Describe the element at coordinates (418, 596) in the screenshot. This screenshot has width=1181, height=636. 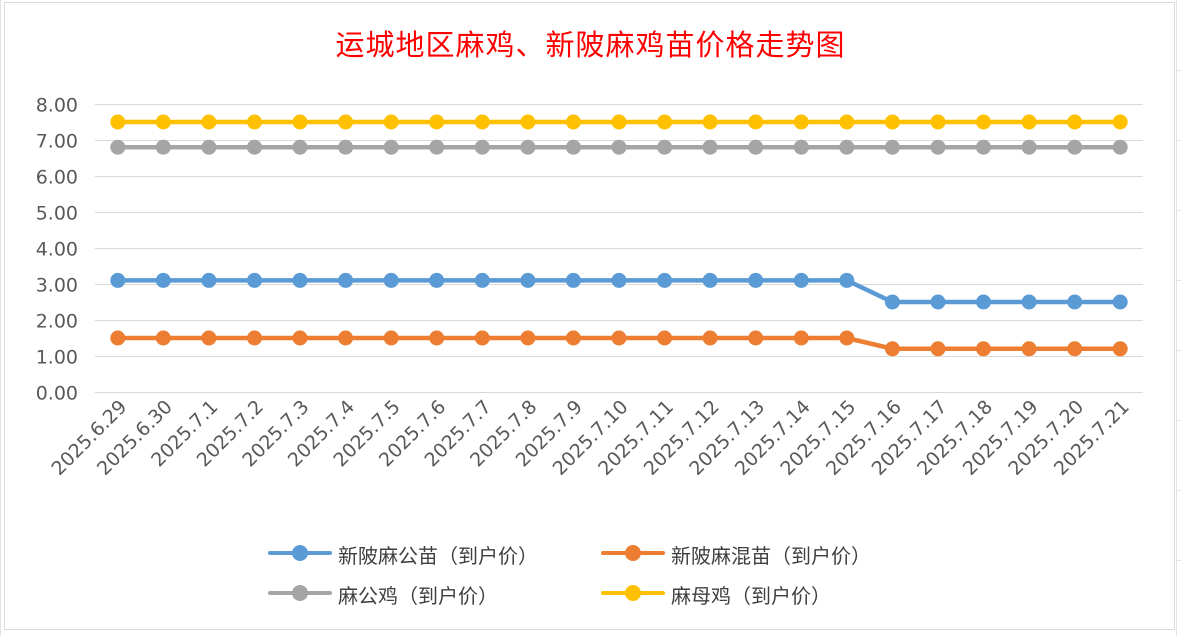
I see `legend-label: 麻公鸡（到户价）` at that location.